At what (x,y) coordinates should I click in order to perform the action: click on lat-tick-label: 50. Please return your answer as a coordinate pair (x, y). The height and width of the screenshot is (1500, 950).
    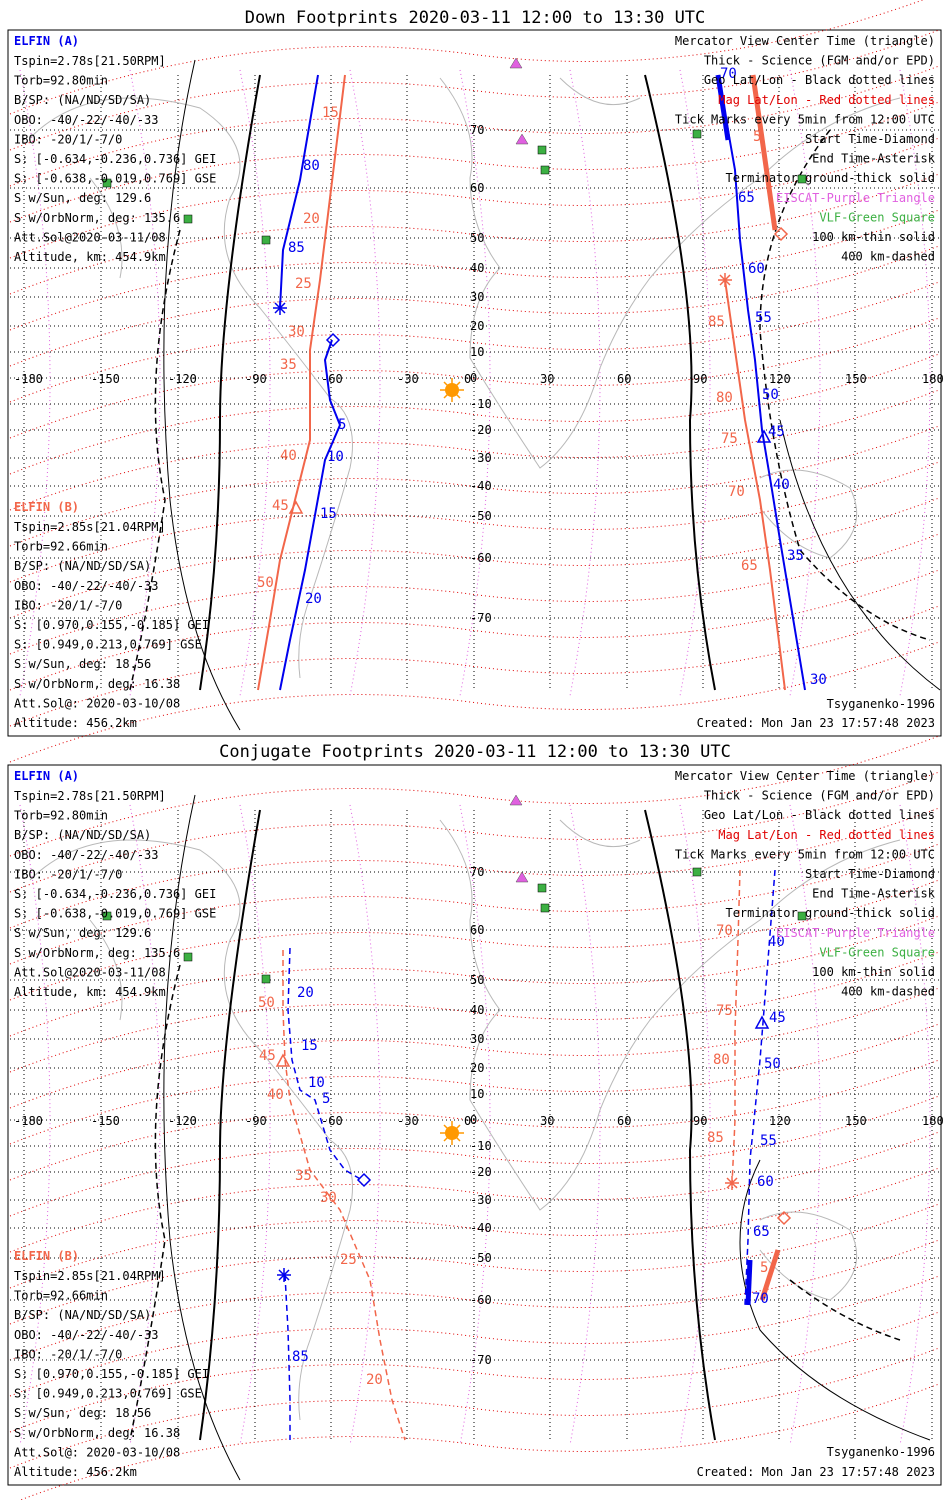
    Looking at the image, I should click on (477, 980).